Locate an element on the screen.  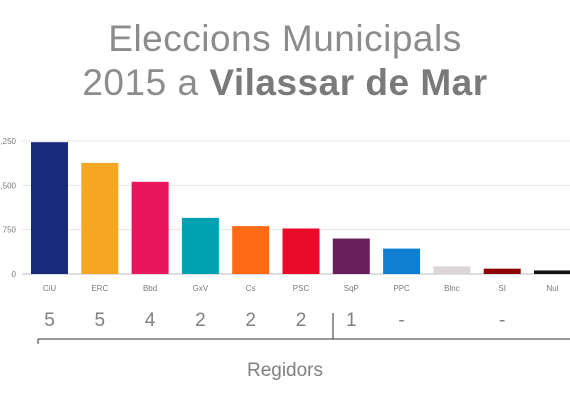
regidors-value: 4 is located at coordinates (150, 320).